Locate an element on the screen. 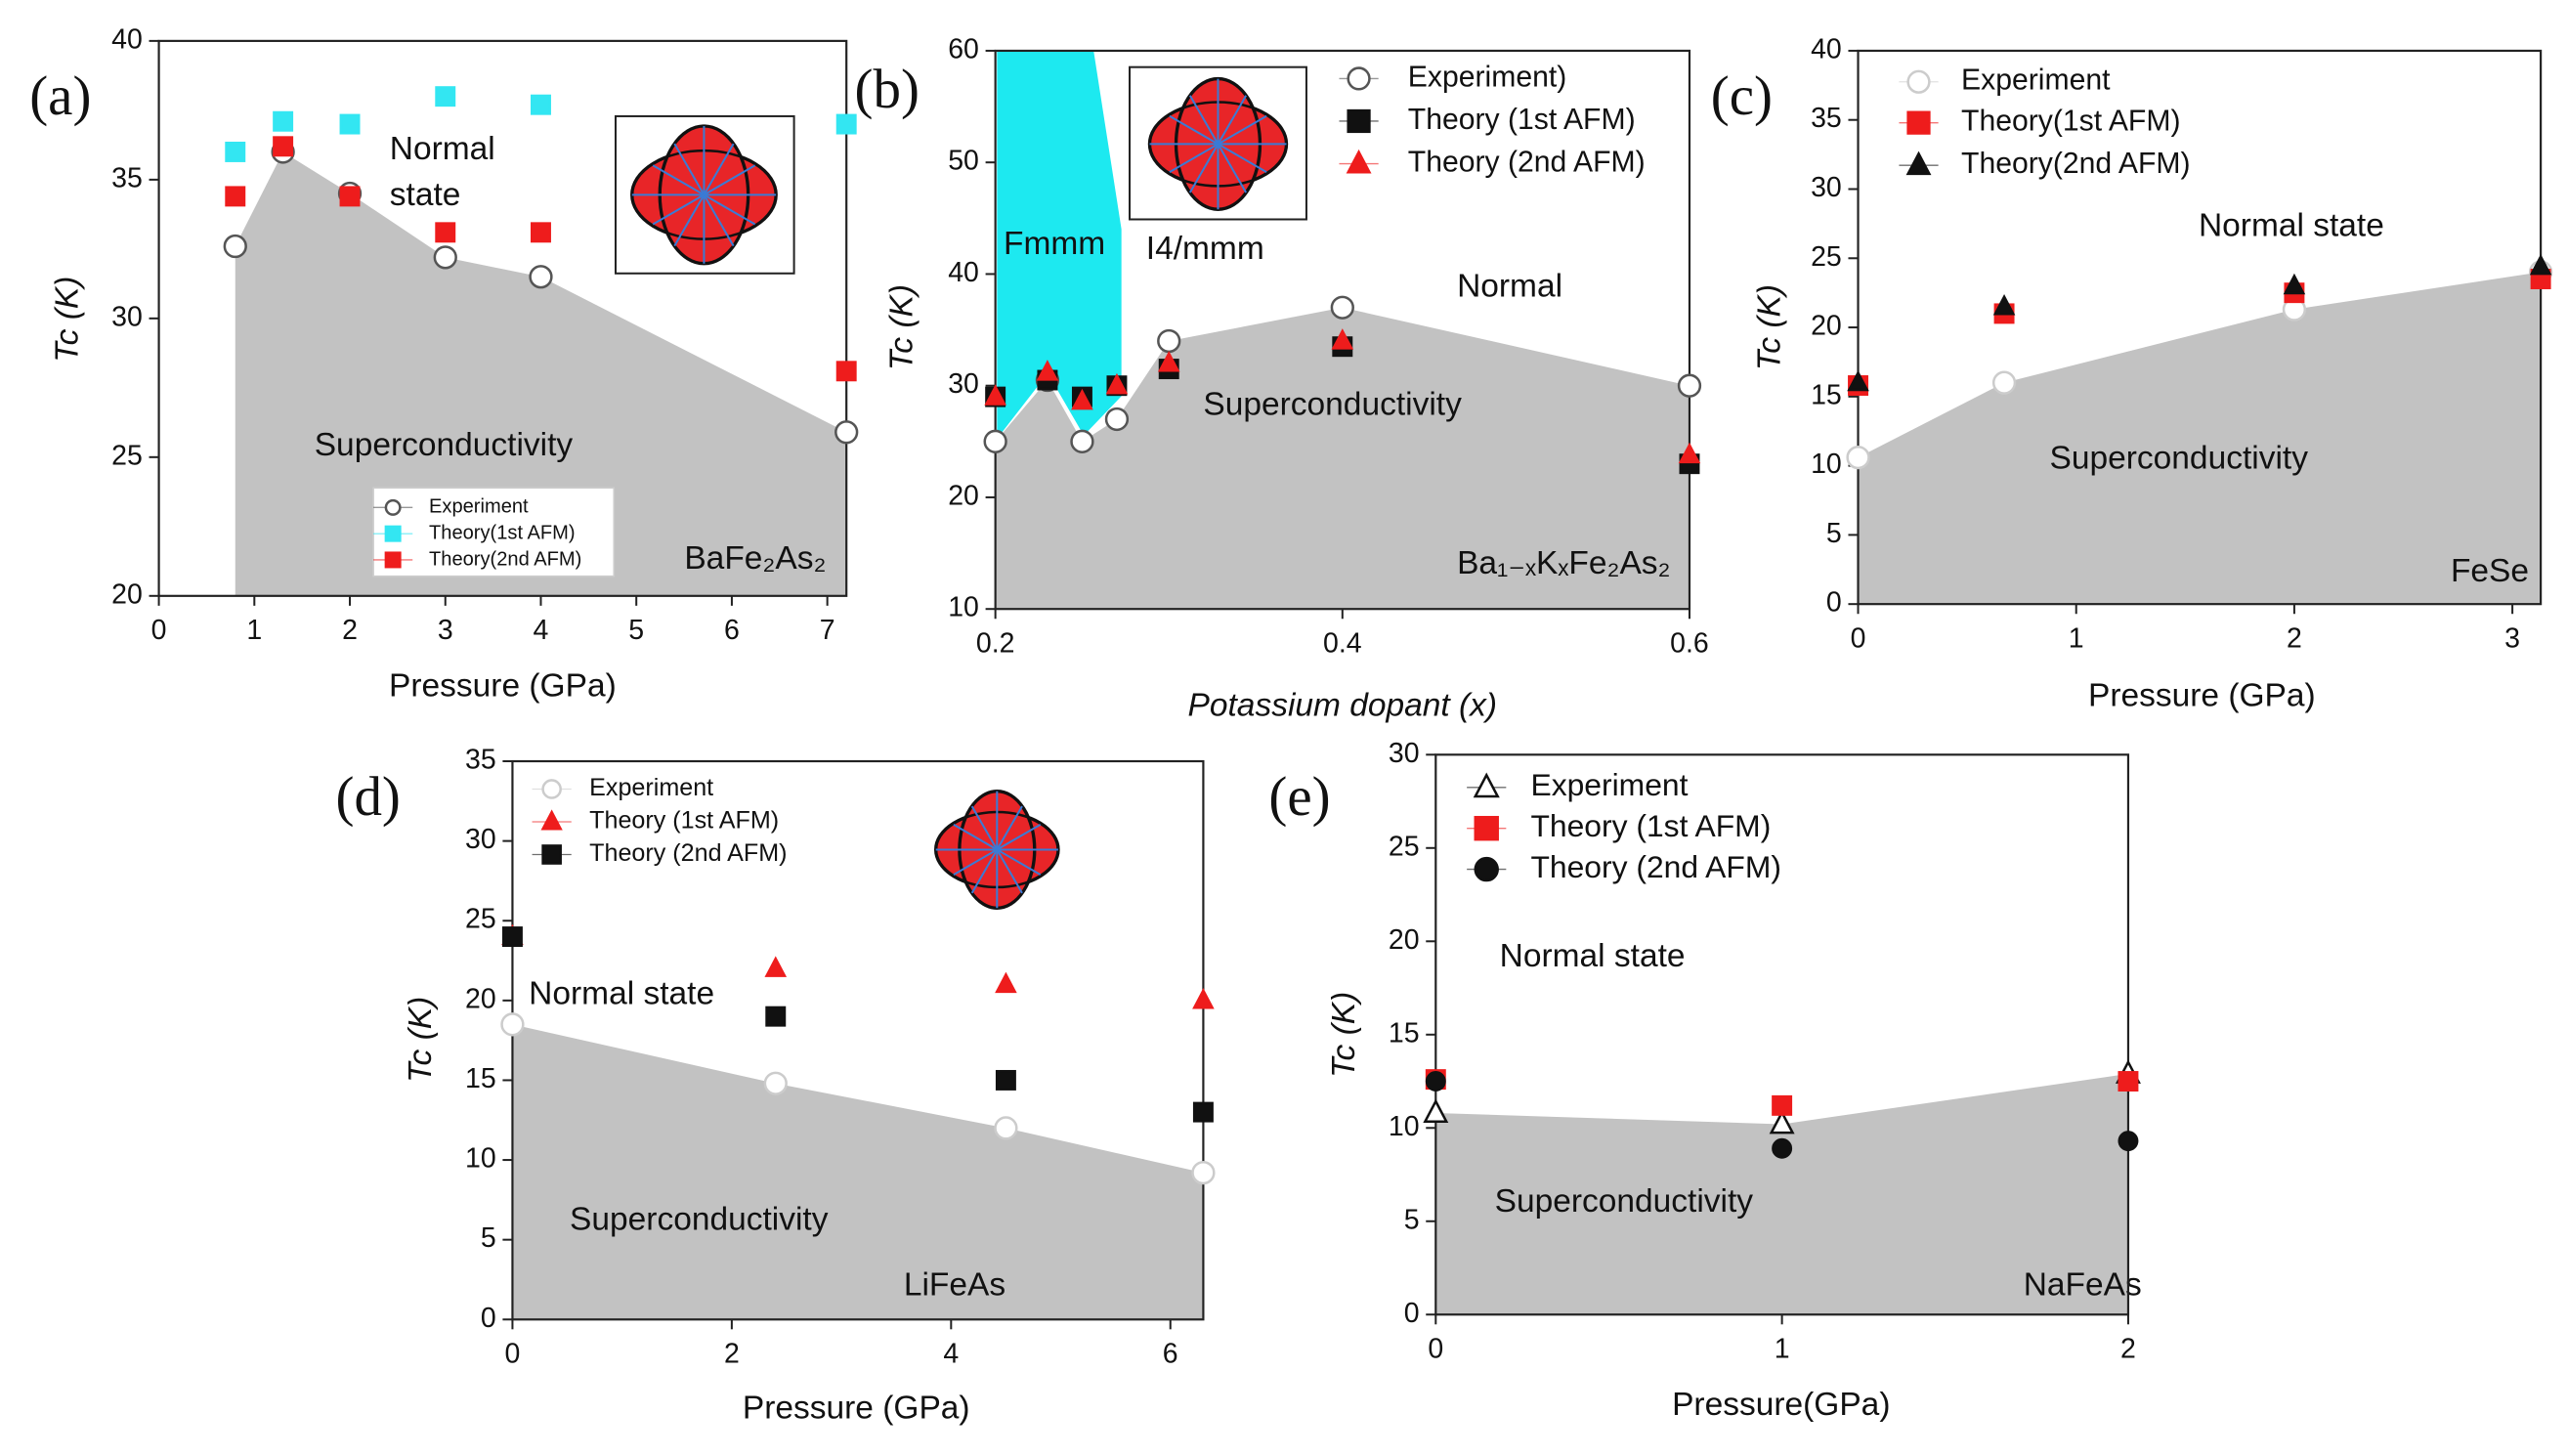 The image size is (2567, 1456). annotation: Fmmm is located at coordinates (1054, 244).